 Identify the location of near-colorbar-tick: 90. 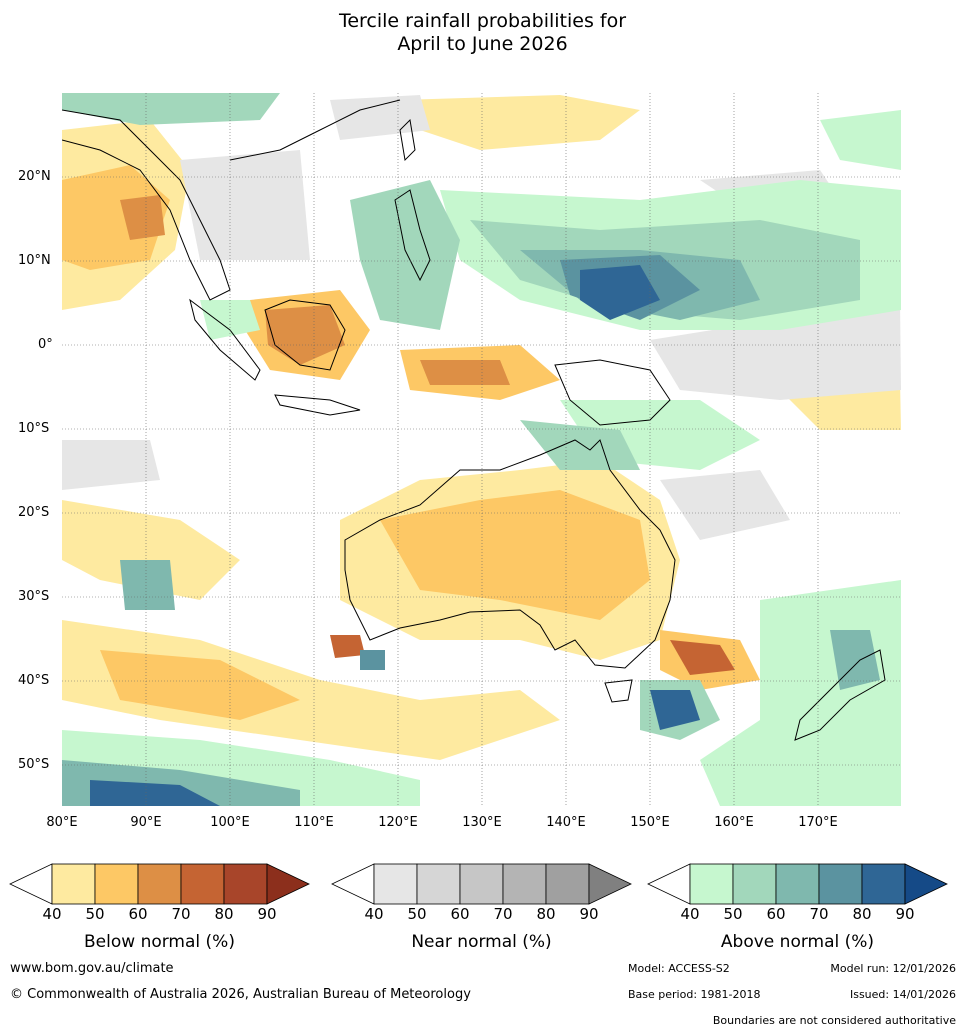
(589, 914).